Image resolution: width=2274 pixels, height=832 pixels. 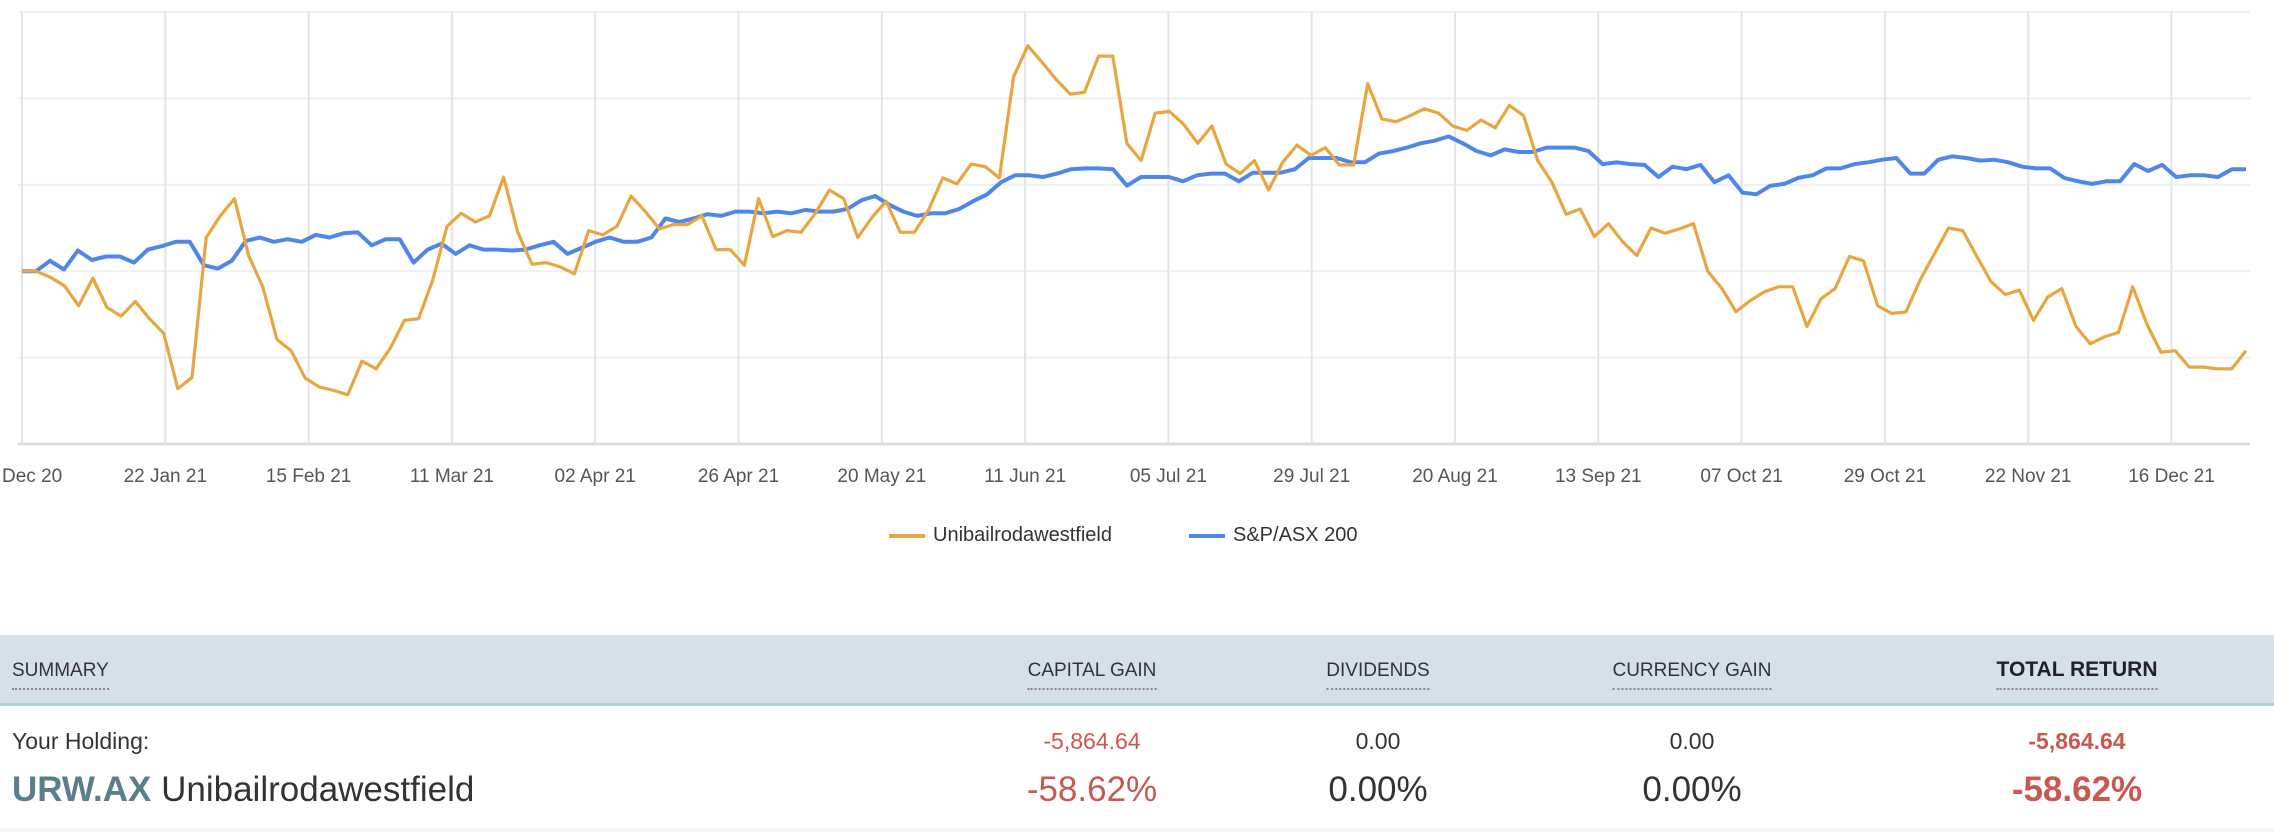 I want to click on header-capital-gain: CAPITAL GAIN, so click(x=1092, y=675).